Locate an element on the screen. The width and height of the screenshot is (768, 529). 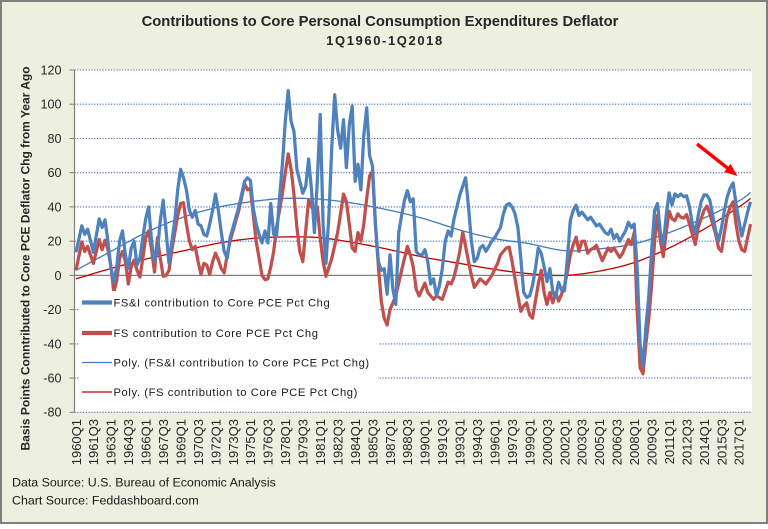
svg-text: 20 is located at coordinates (54, 242).